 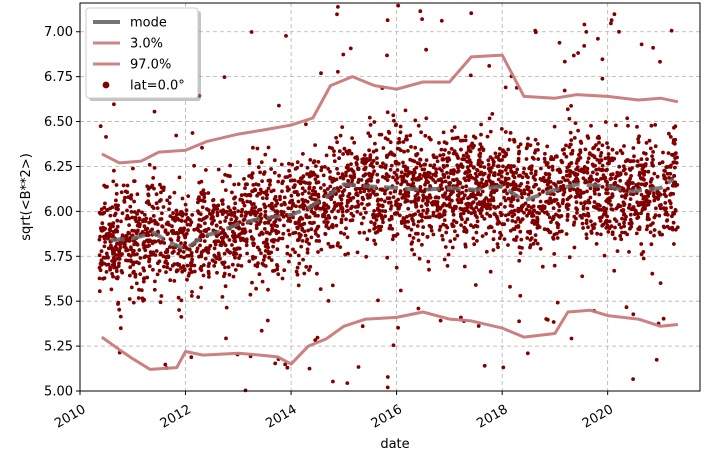 I want to click on y-tick-label: 6.25, so click(x=58, y=167).